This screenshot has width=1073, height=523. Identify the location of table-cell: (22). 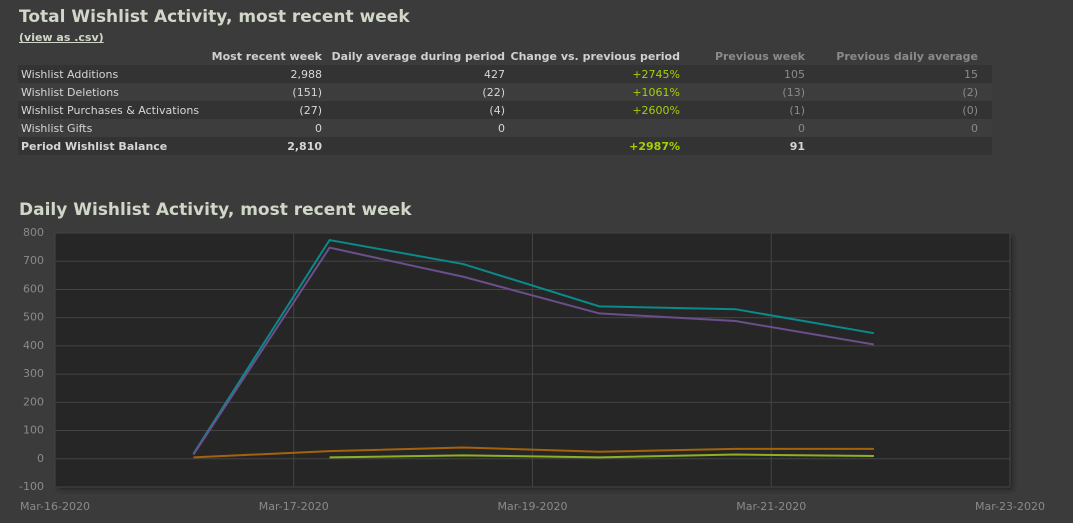
(413, 92).